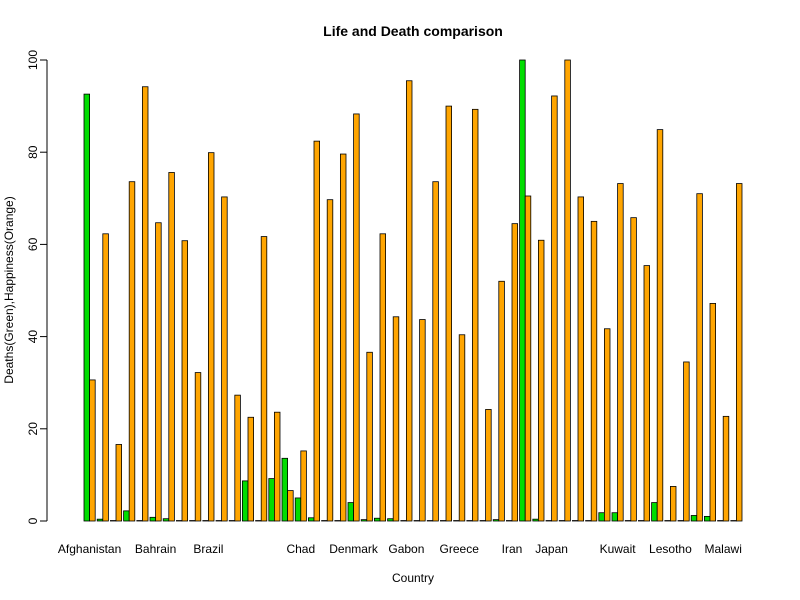 Image resolution: width=800 pixels, height=600 pixels. Describe the element at coordinates (155, 549) in the screenshot. I see `x-tick-label: Bahrain` at that location.